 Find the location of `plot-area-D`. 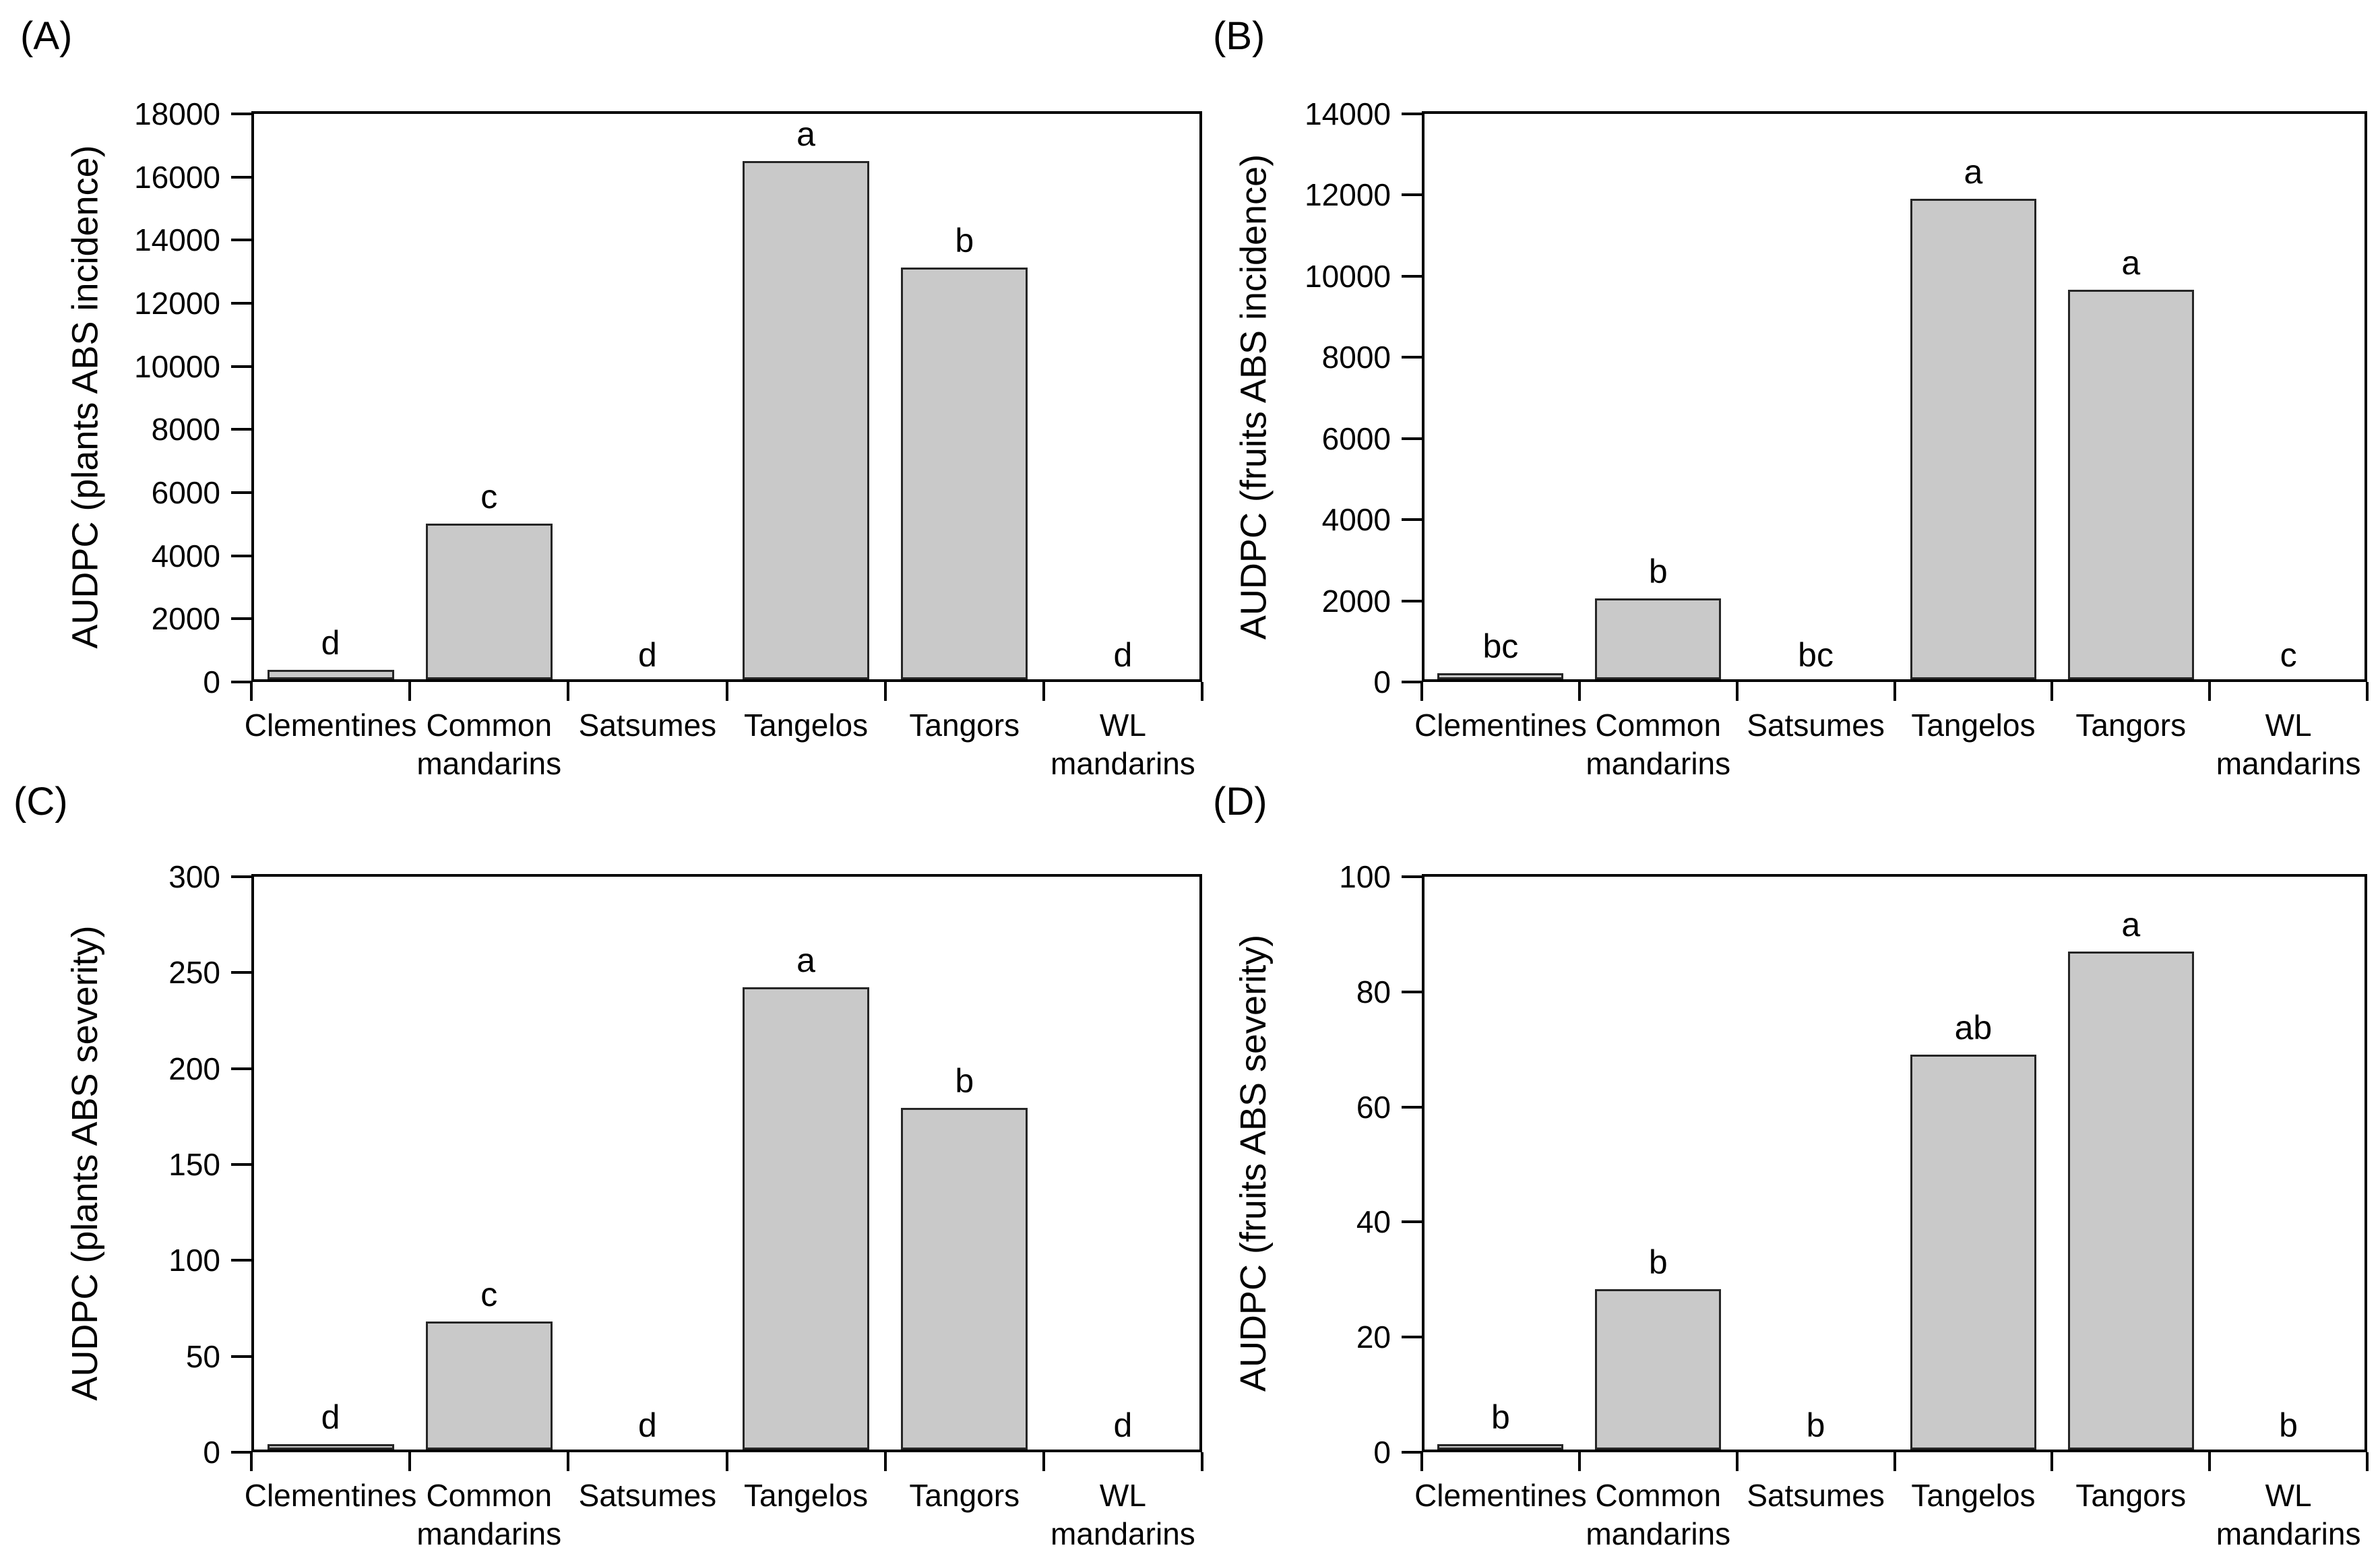

plot-area-D is located at coordinates (1895, 1163).